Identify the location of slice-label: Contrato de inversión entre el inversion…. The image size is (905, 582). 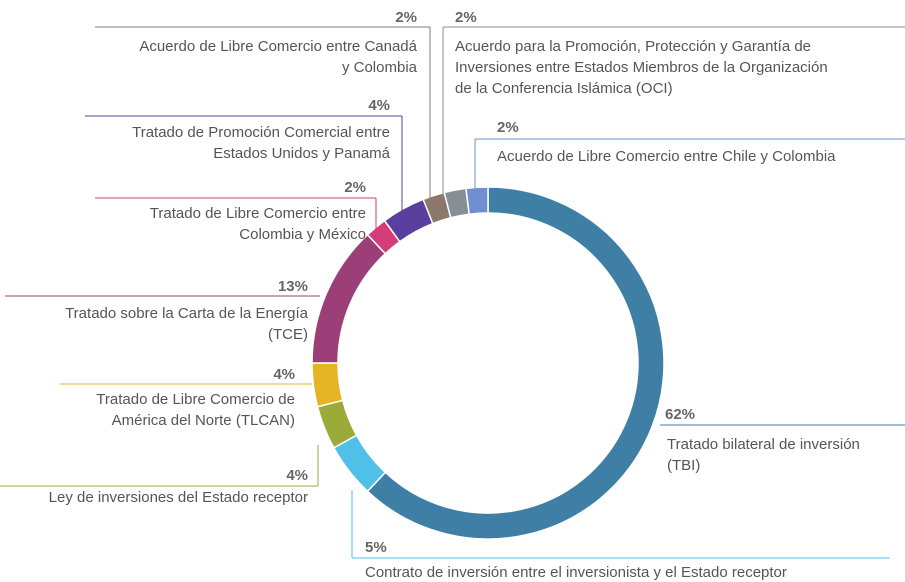
(576, 572).